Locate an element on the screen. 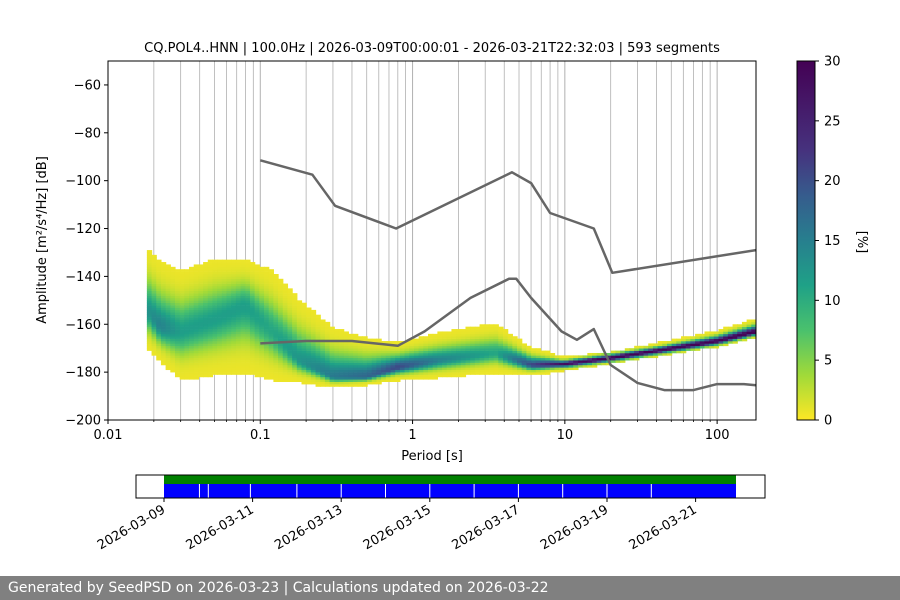 The height and width of the screenshot is (600, 900). x-axis-label: Period [s] is located at coordinates (432, 456).